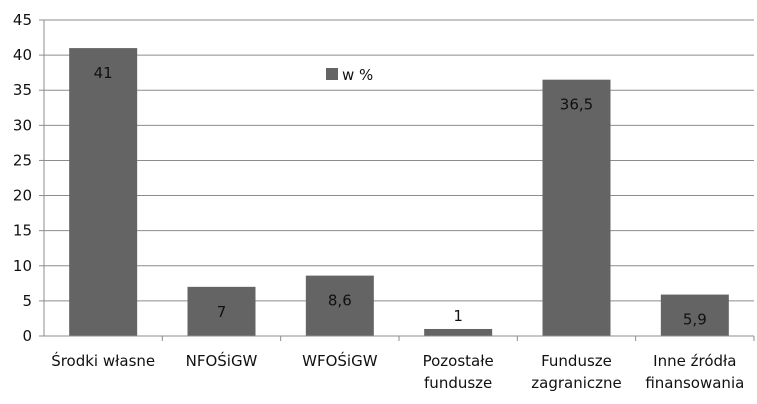 The image size is (757, 404). I want to click on y-tick-label: 30, so click(22, 125).